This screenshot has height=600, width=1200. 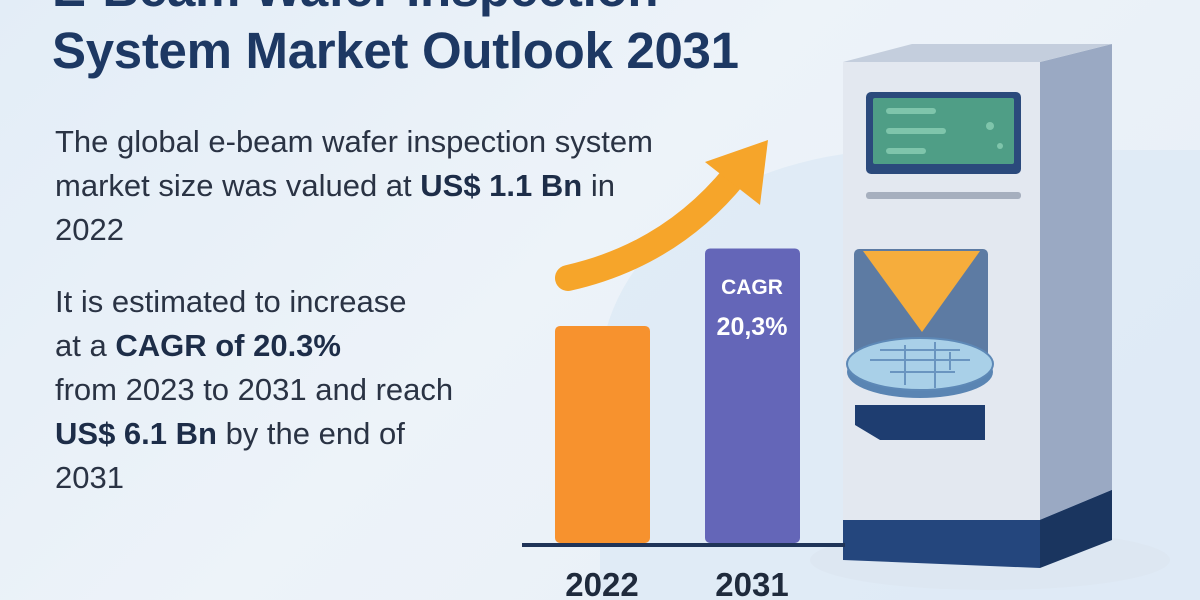 I want to click on text: from 2023 to 2031 and reach, so click(x=254, y=389).